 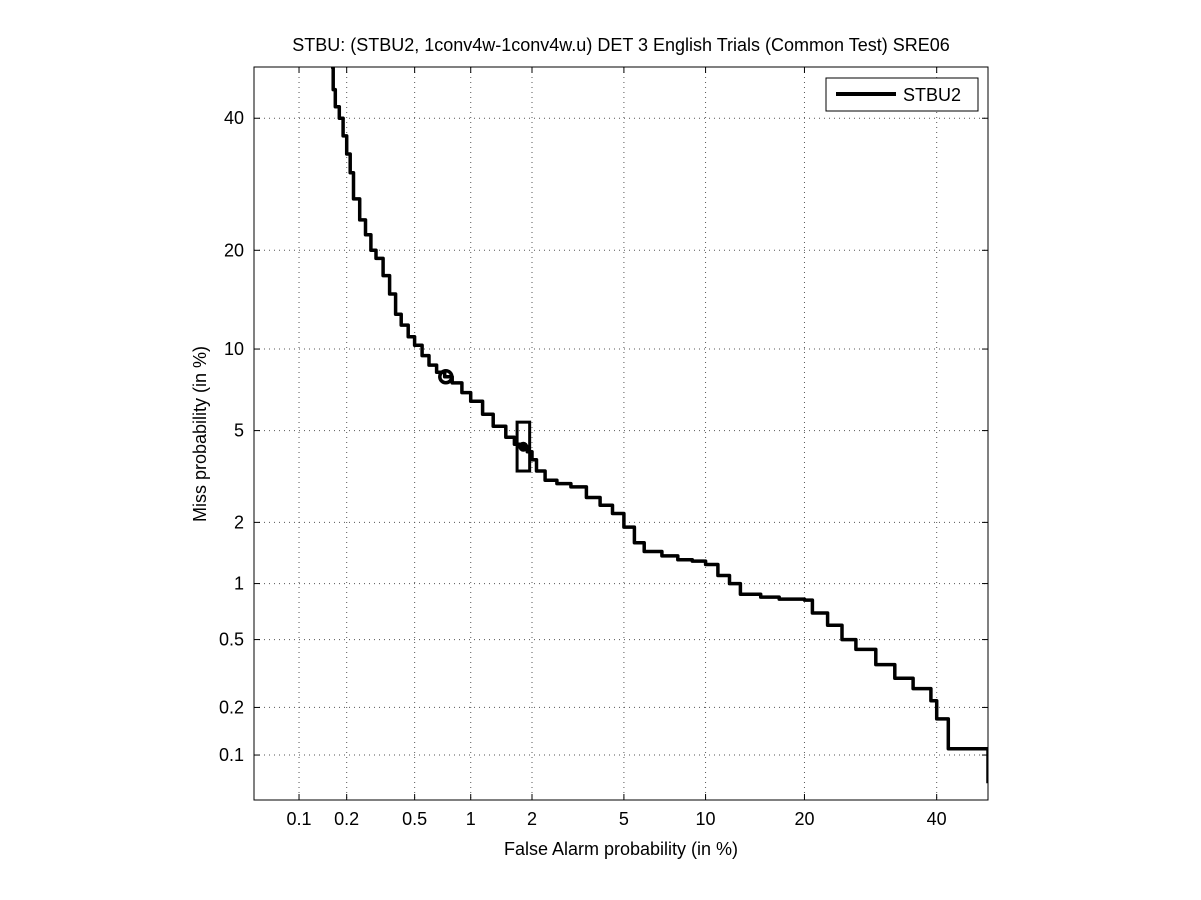 What do you see at coordinates (902, 94) in the screenshot?
I see `legend: STBU2` at bounding box center [902, 94].